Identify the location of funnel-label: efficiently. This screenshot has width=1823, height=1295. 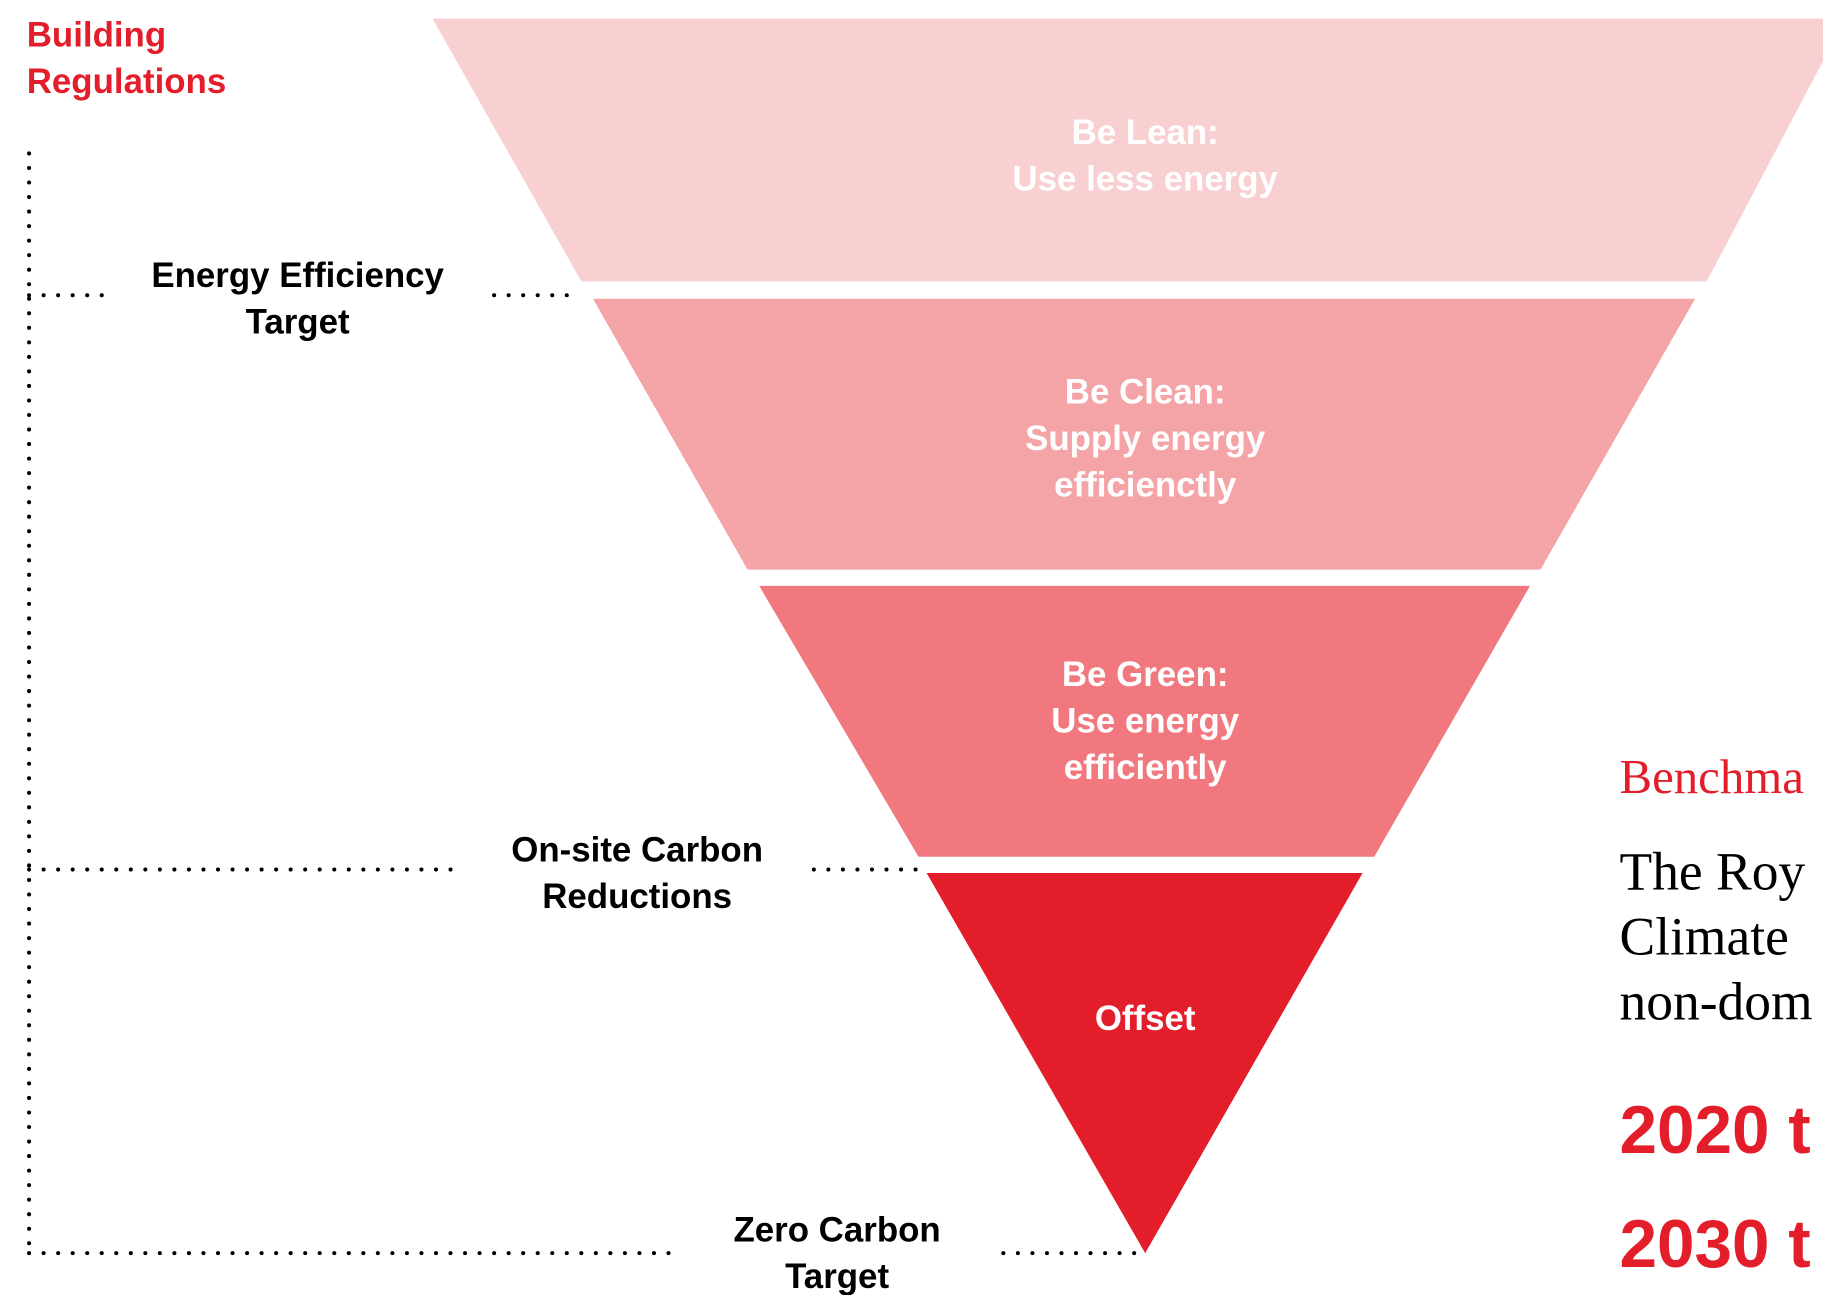
(1145, 767).